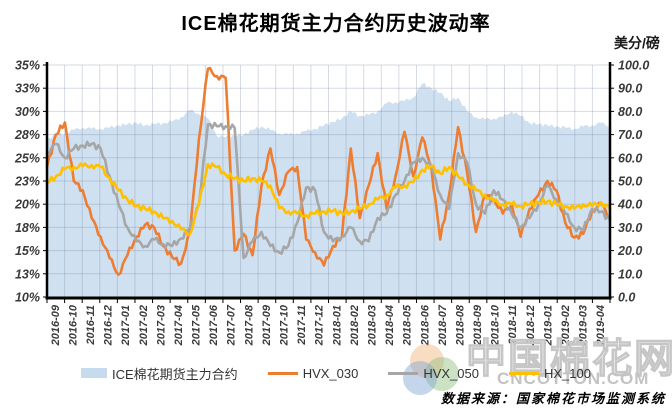 This screenshot has width=672, height=410. Describe the element at coordinates (27, 251) in the screenshot. I see `left-axis-tick-label: 15%` at that location.